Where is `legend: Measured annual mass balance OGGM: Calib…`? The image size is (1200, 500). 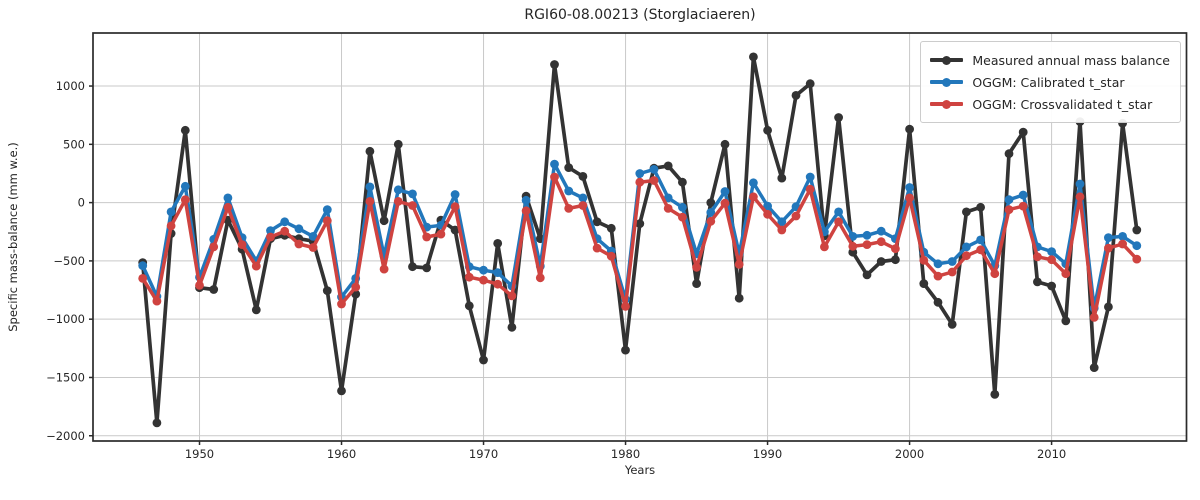
legend: Measured annual mass balance OGGM: Calib… is located at coordinates (1050, 82).